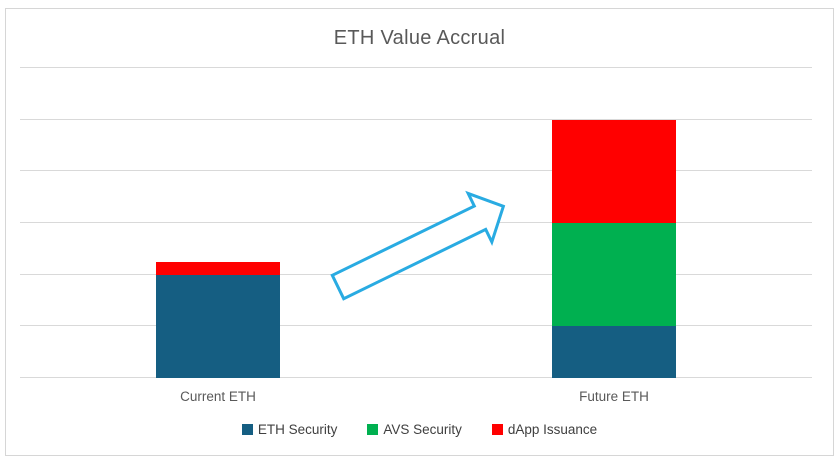 The image size is (837, 457). Describe the element at coordinates (297, 429) in the screenshot. I see `legend-label-eth-security: ETH Security` at that location.